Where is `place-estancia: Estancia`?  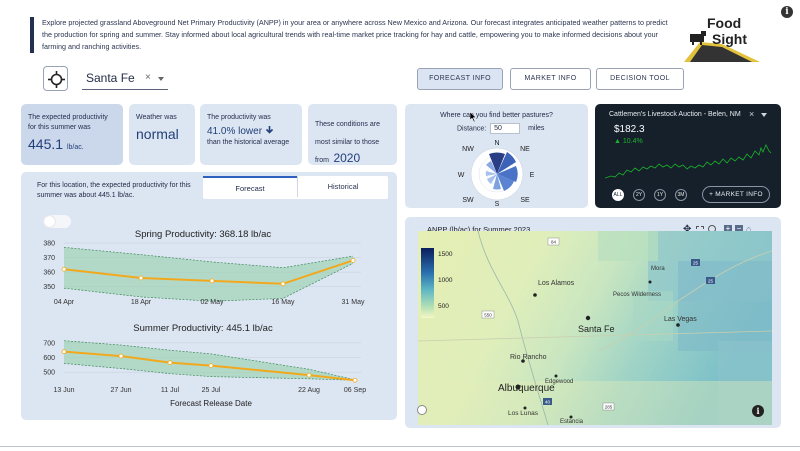
place-estancia: Estancia is located at coordinates (572, 422).